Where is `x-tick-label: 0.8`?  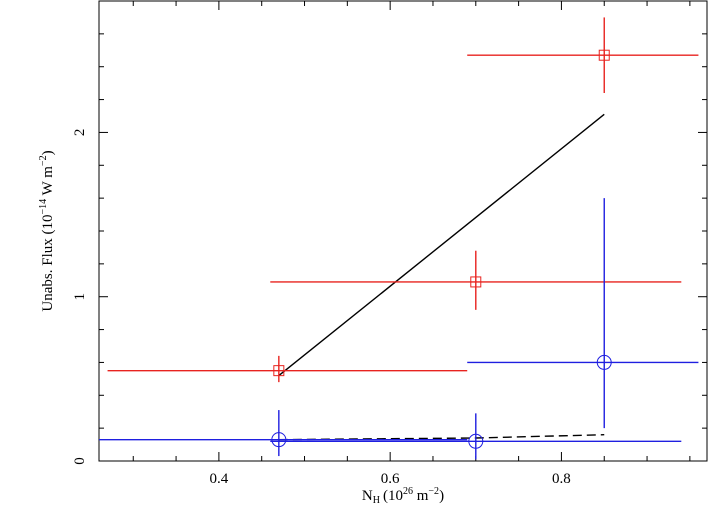 x-tick-label: 0.8 is located at coordinates (561, 479).